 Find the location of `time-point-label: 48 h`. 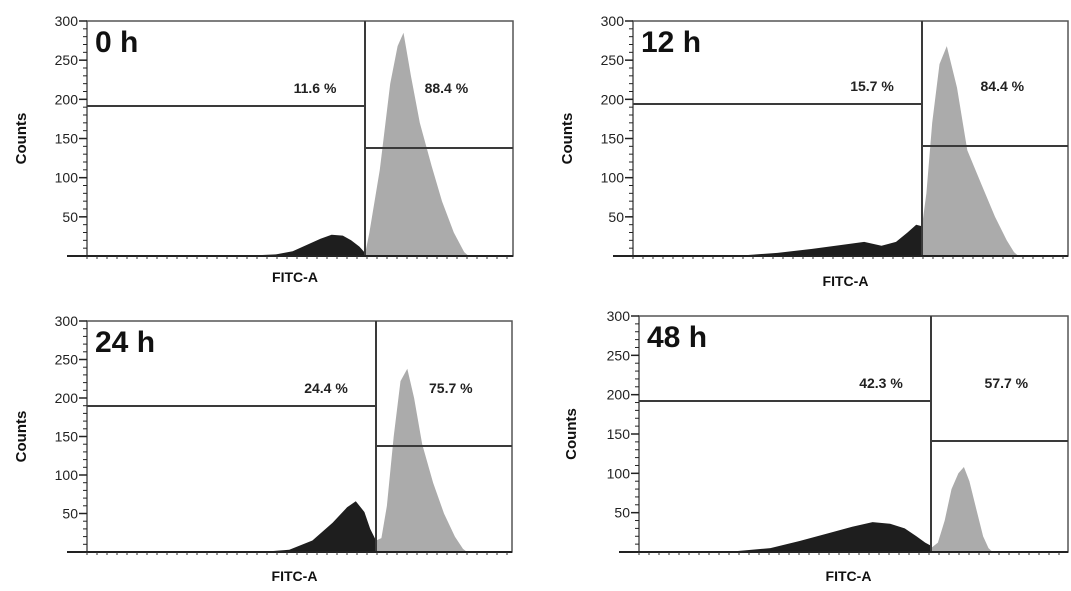

time-point-label: 48 h is located at coordinates (677, 337).